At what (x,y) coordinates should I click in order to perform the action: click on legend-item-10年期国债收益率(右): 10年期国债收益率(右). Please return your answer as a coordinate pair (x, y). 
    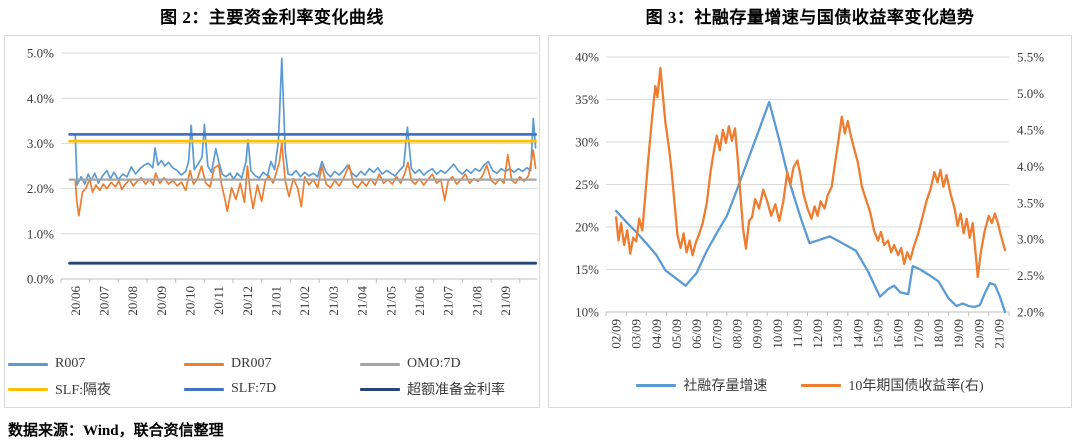
    Looking at the image, I should click on (892, 385).